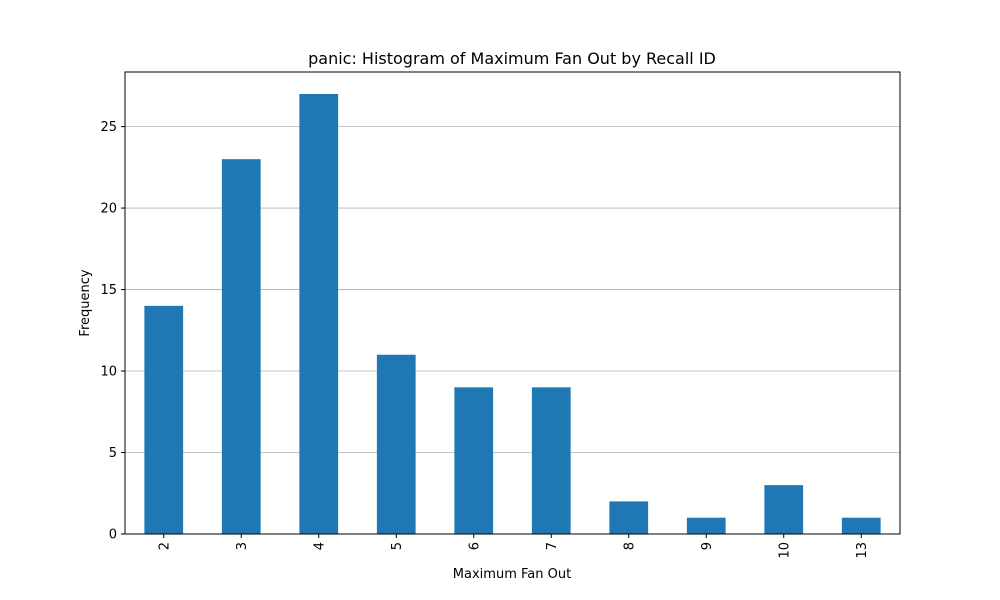 The height and width of the screenshot is (600, 1000). Describe the element at coordinates (319, 546) in the screenshot. I see `x-tick-label: 4` at that location.